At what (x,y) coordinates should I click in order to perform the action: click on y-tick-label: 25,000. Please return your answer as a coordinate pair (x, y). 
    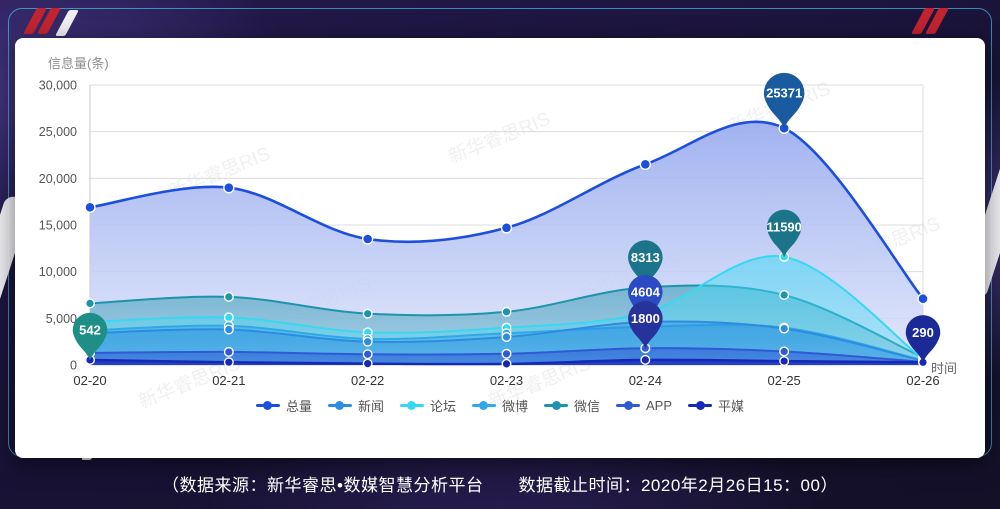
    Looking at the image, I should click on (58, 132).